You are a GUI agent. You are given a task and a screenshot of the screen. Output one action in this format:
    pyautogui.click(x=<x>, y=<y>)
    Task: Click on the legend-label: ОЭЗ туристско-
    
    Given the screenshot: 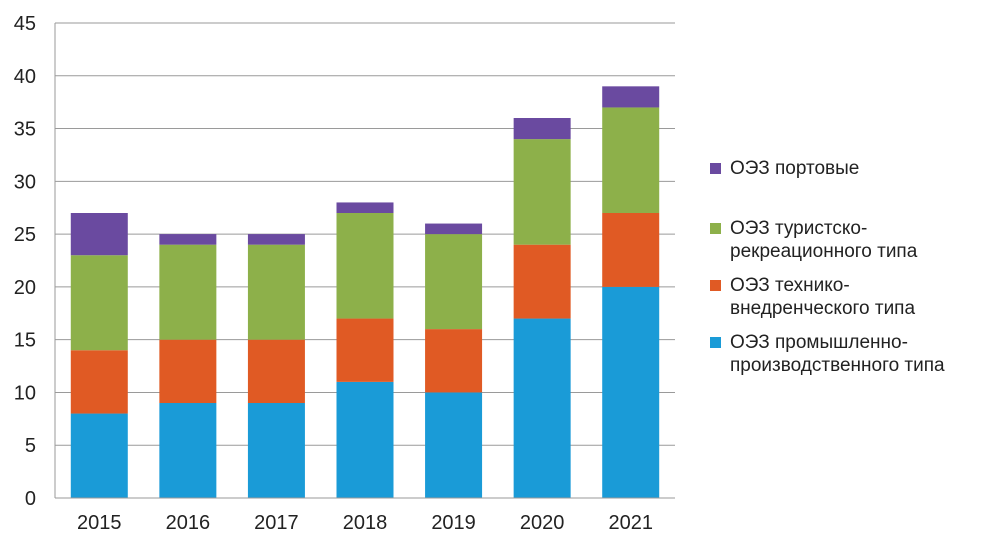 What is the action you would take?
    pyautogui.click(x=798, y=228)
    